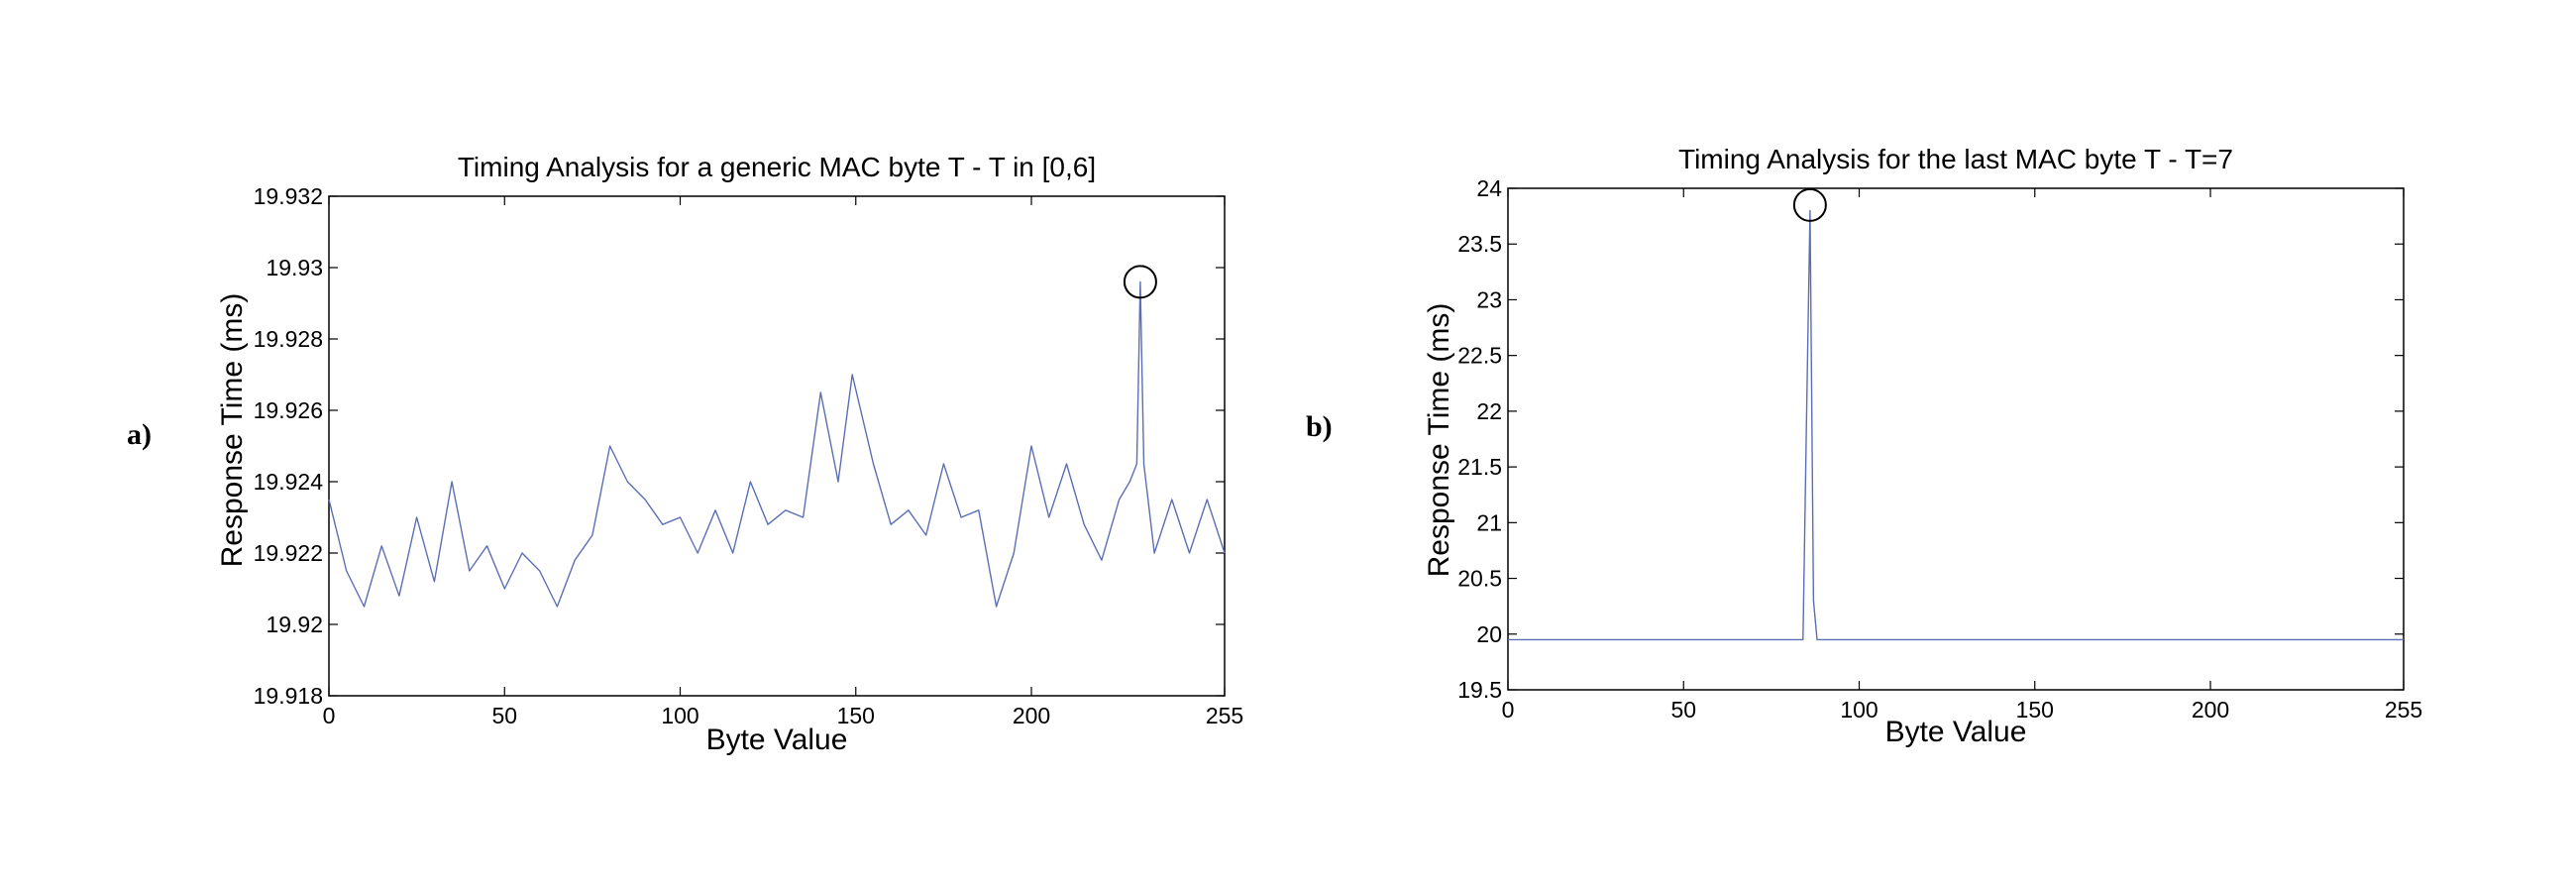 The height and width of the screenshot is (892, 2576). Describe the element at coordinates (1956, 732) in the screenshot. I see `chart-b-xlabel: Byte Value` at that location.